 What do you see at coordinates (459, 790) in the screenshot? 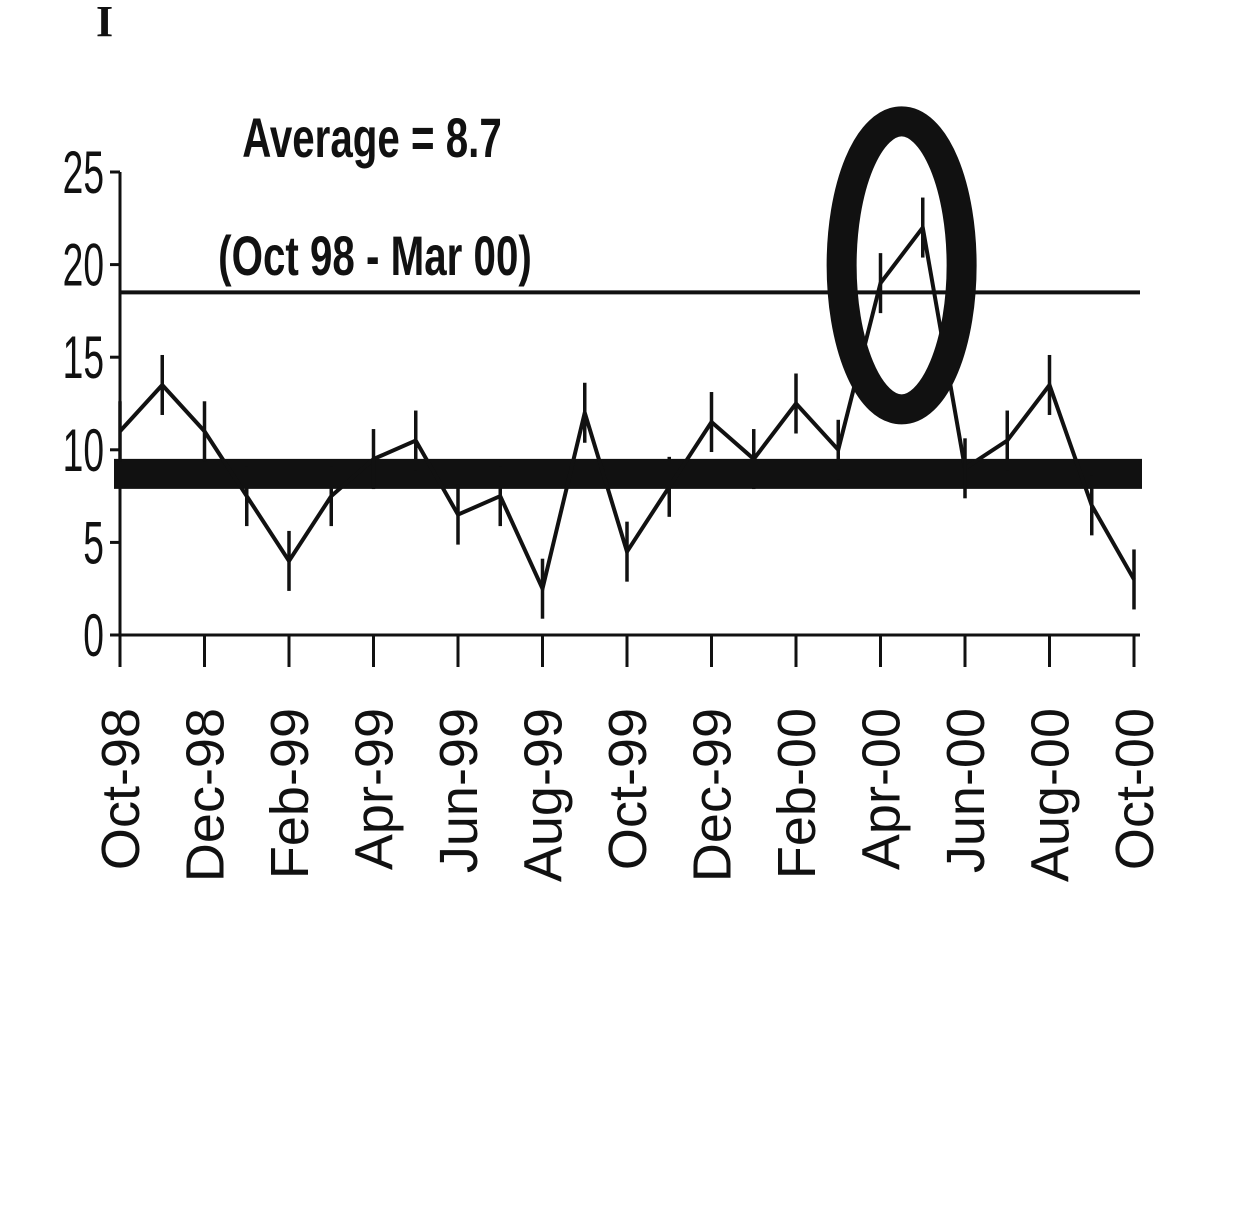
I see `x-tick-label-Jun-99: Jun-99` at bounding box center [459, 790].